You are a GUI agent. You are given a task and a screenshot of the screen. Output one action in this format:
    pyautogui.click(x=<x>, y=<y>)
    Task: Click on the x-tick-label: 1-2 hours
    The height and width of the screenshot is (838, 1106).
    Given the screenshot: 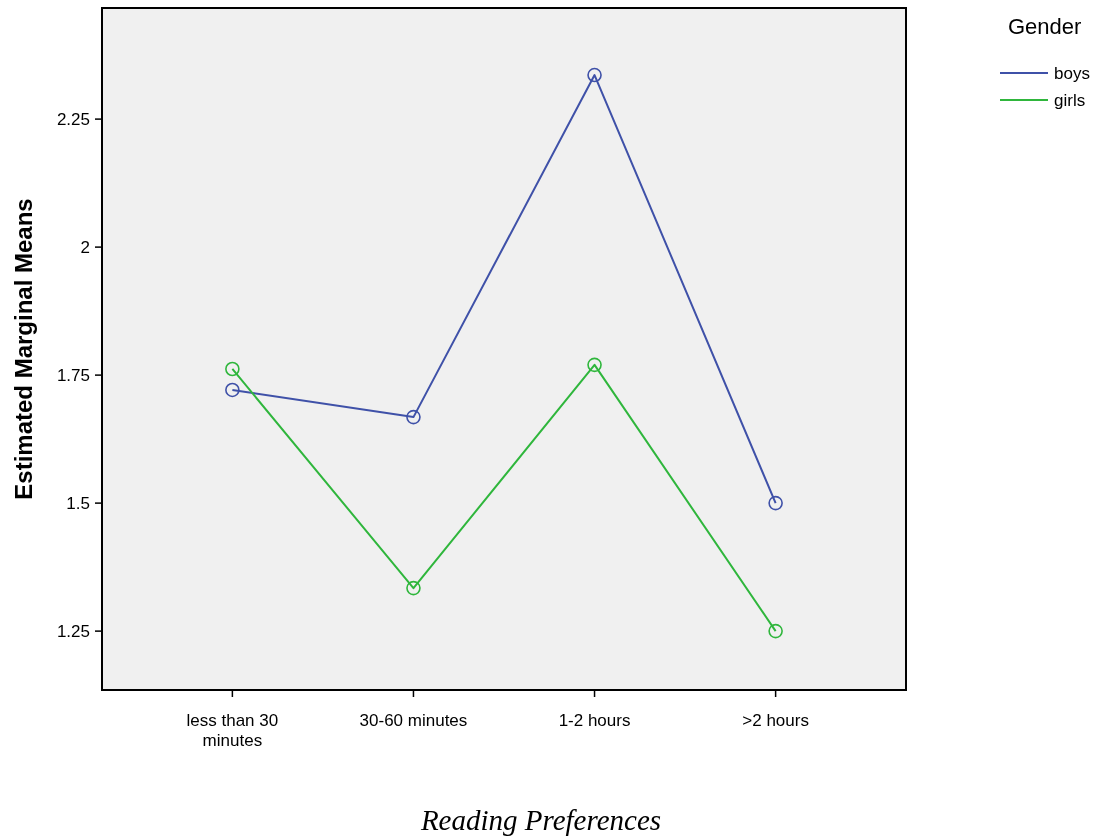 What is the action you would take?
    pyautogui.click(x=594, y=720)
    